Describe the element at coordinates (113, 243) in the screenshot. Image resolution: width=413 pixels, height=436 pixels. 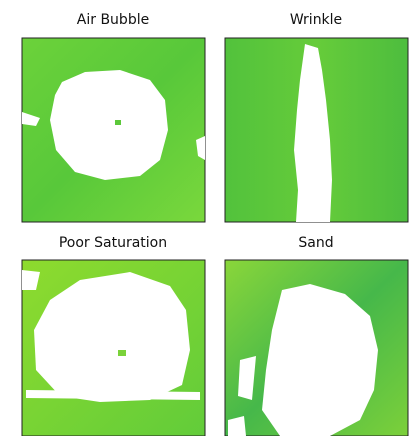
I see `panel-title: Poor Saturation` at that location.